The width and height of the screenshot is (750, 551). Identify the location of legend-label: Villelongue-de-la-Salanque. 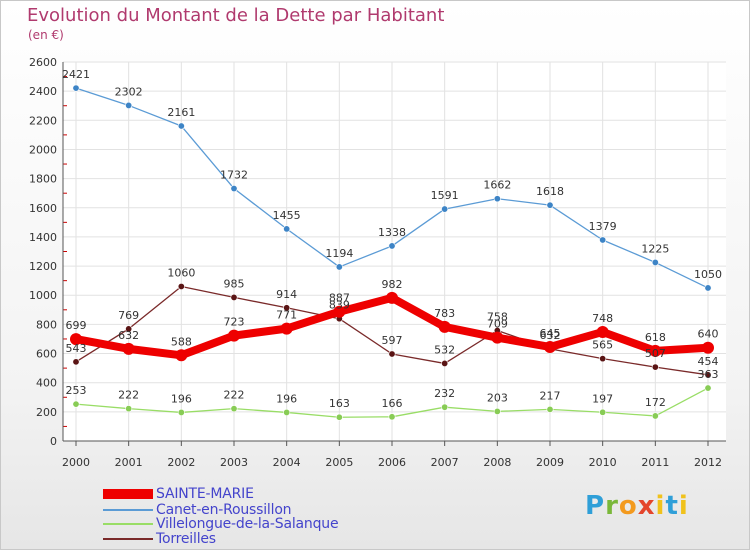
(247, 524).